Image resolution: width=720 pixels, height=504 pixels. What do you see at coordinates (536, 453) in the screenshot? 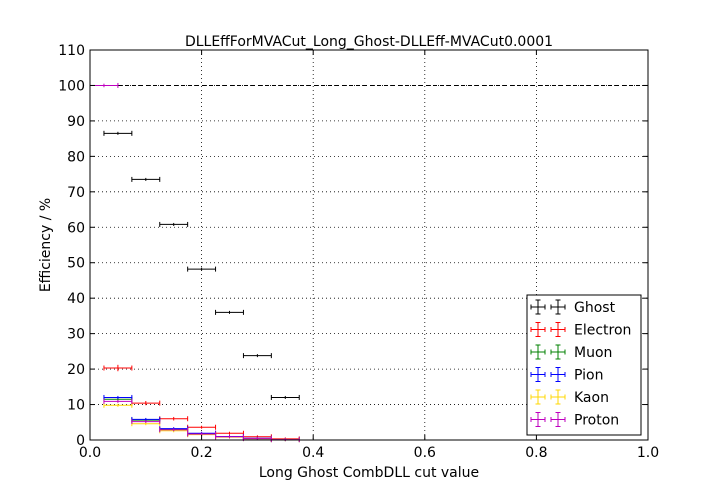
I see `x-tick-label: 0.8` at bounding box center [536, 453].